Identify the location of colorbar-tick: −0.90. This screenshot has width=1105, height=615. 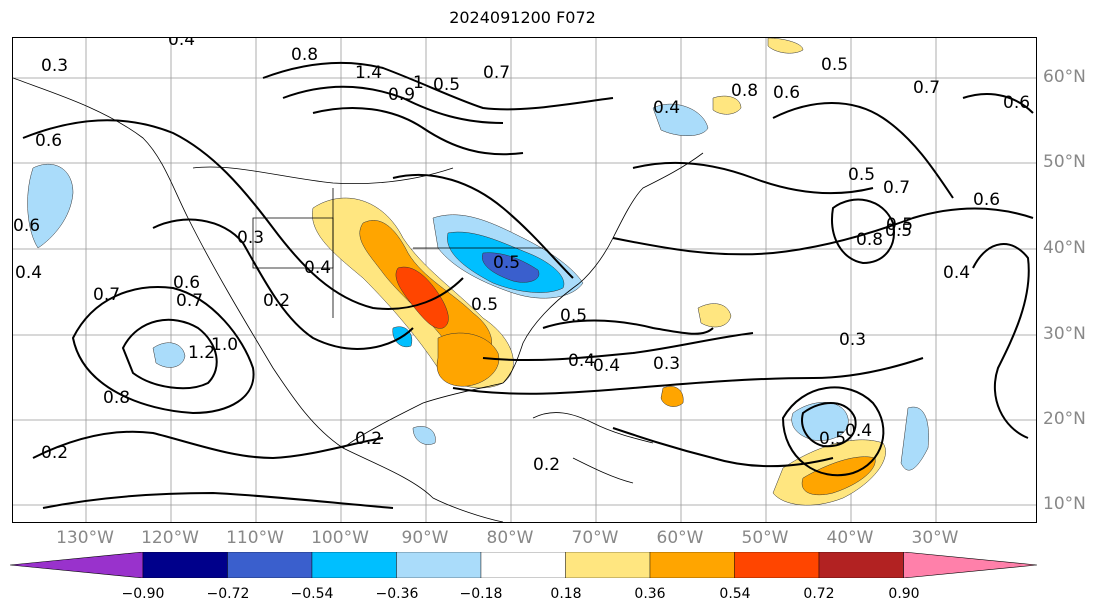
(143, 594).